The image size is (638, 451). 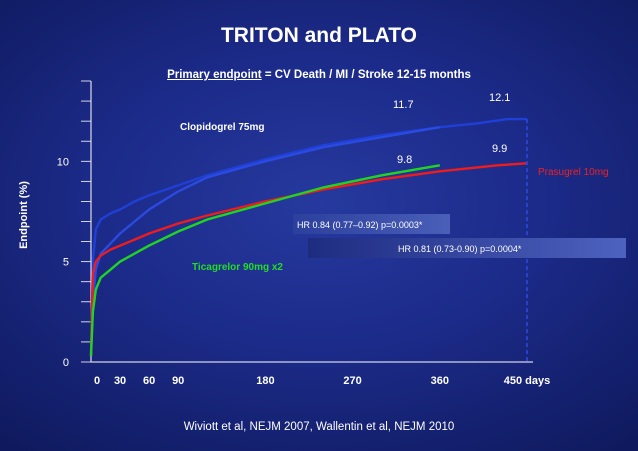 I want to click on chart-title: TRITON and PLATO, so click(x=318, y=35).